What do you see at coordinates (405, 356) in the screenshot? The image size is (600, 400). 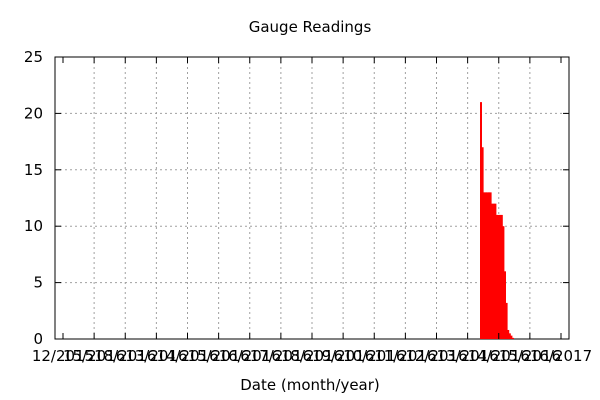 I see `x-tick-label: 11/2016` at bounding box center [405, 356].